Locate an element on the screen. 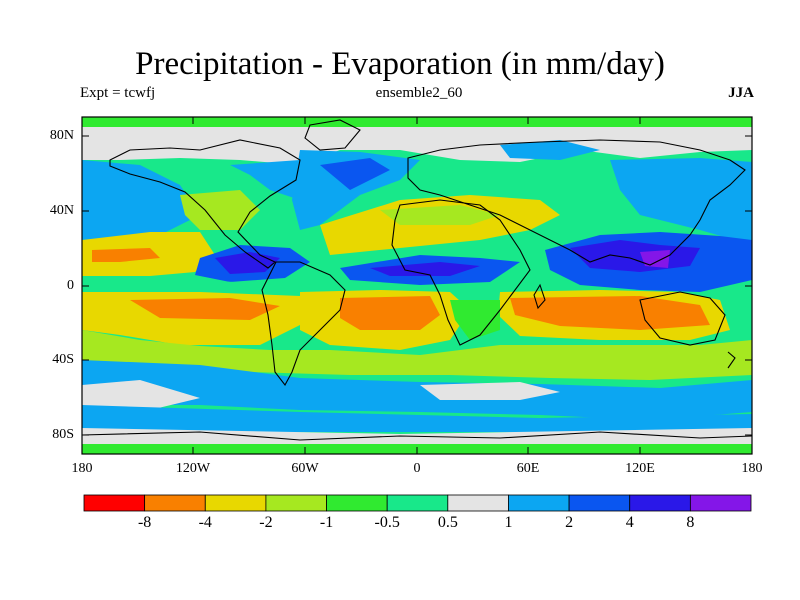  lon-label-180e: 180 is located at coordinates (752, 468).